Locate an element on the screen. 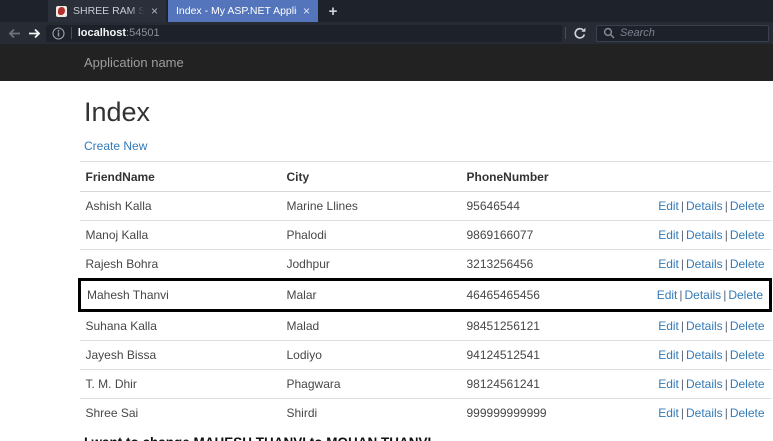 This screenshot has height=441, width=773. back-button is located at coordinates (14, 33).